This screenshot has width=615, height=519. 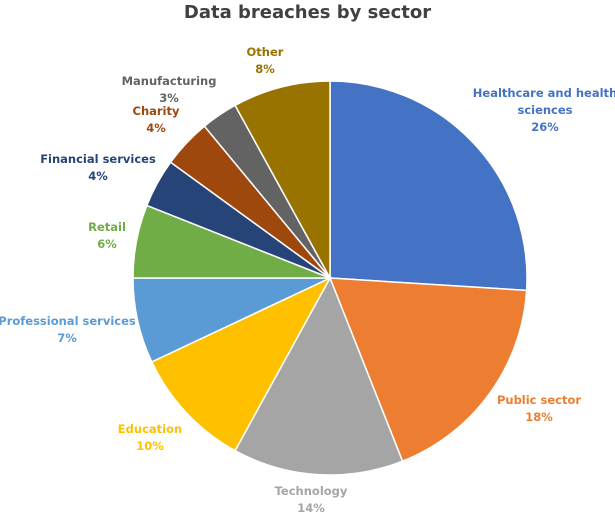 I want to click on pie-slice-other, so click(x=282, y=179).